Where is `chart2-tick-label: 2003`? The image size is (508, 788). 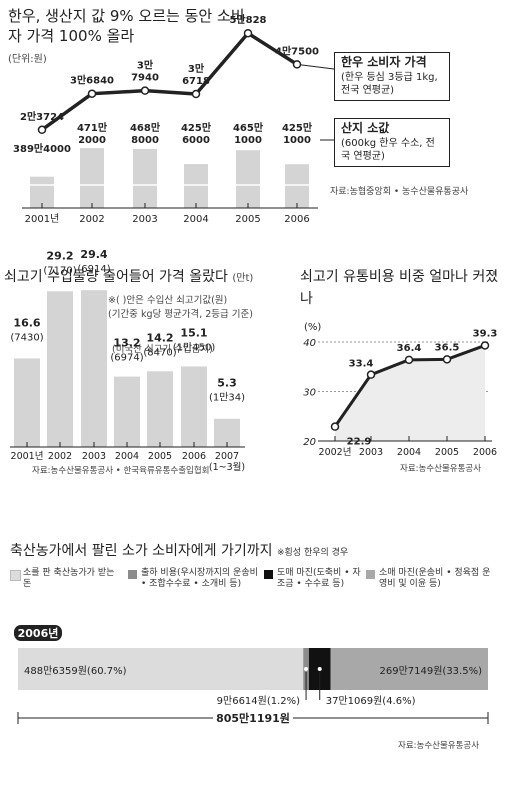 chart2-tick-label: 2003 is located at coordinates (94, 456).